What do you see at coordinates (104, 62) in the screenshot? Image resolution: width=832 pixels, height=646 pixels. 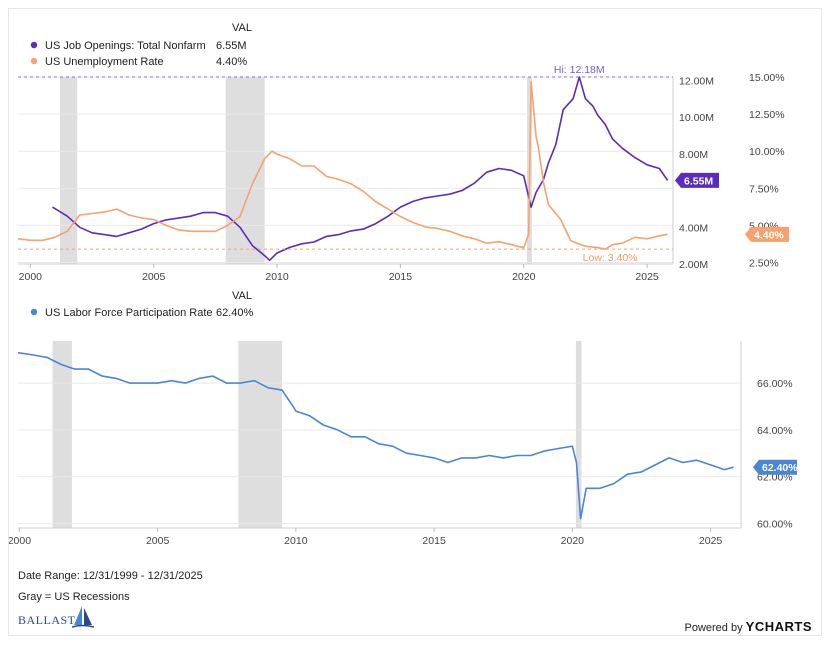 I see `legend-label-unemployment: US Unemployment Rate` at bounding box center [104, 62].